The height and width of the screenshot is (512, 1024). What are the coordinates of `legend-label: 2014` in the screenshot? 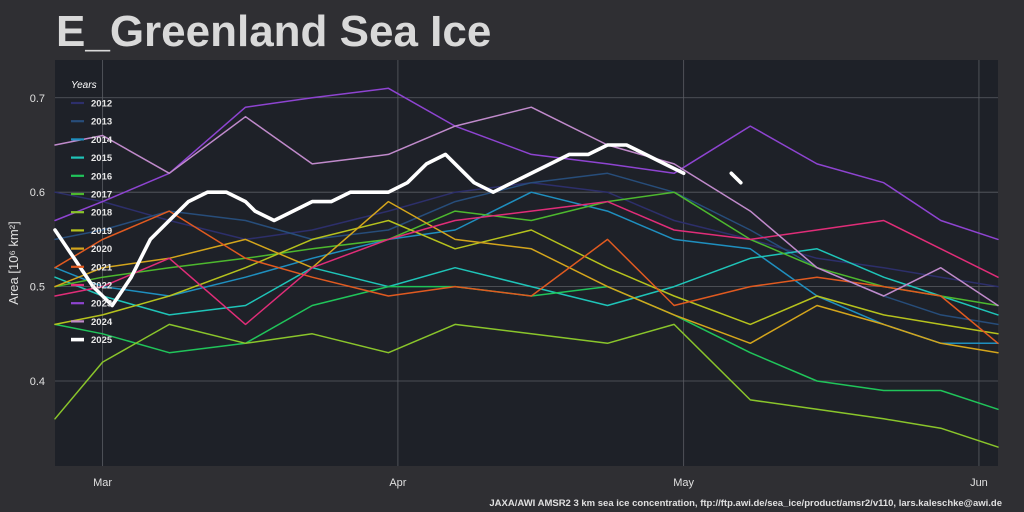 It's located at (102, 140).